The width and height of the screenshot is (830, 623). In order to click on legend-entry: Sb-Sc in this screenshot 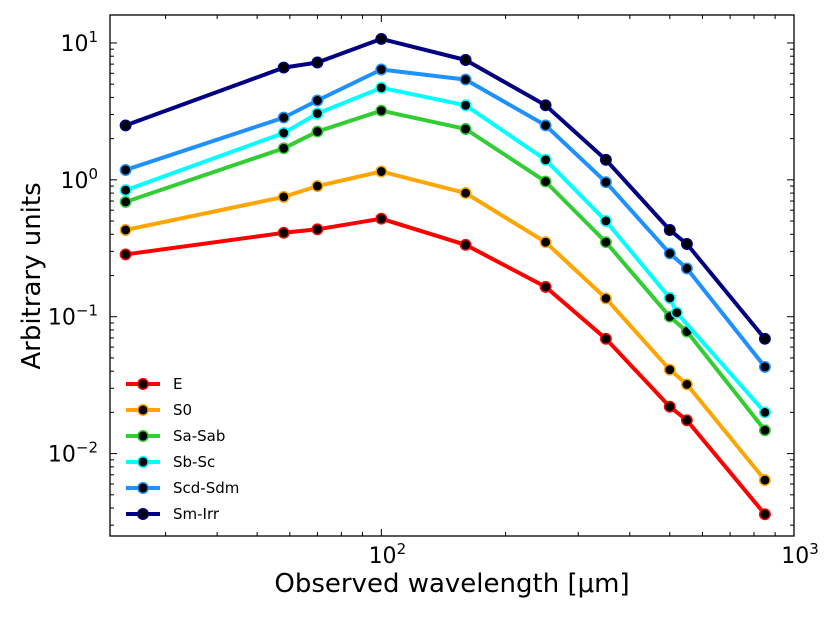, I will do `click(170, 462)`.